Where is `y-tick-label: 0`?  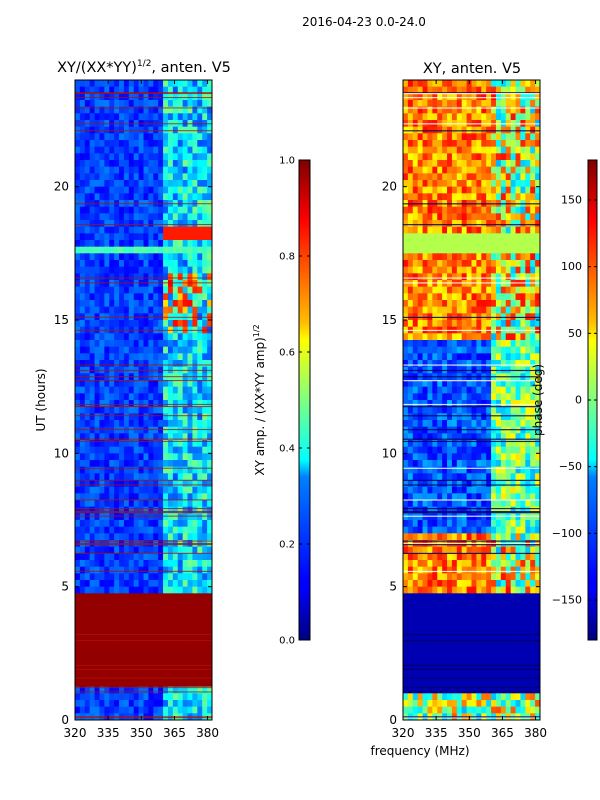
y-tick-label: 0 is located at coordinates (65, 720).